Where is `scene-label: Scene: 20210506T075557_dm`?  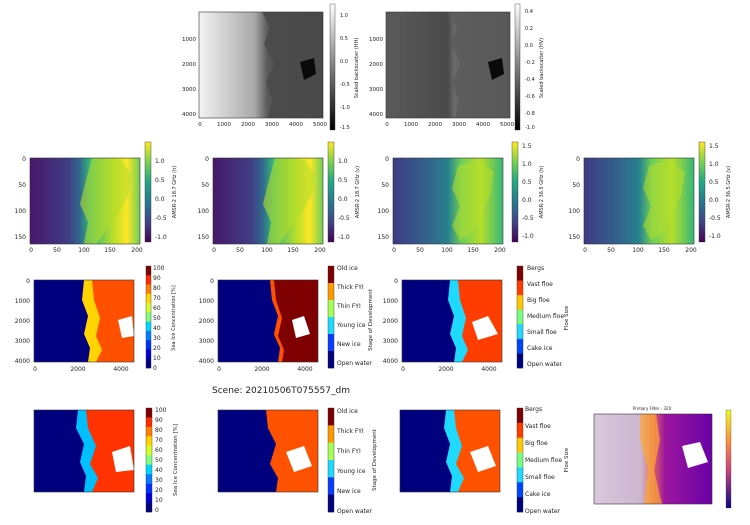 scene-label: Scene: 20210506T075557_dm is located at coordinates (281, 391).